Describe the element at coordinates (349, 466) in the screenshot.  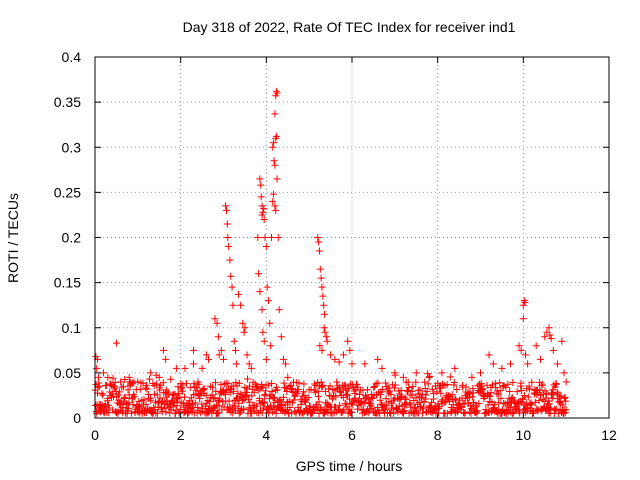
I see `x-axis-title: GPS time / hours` at that location.